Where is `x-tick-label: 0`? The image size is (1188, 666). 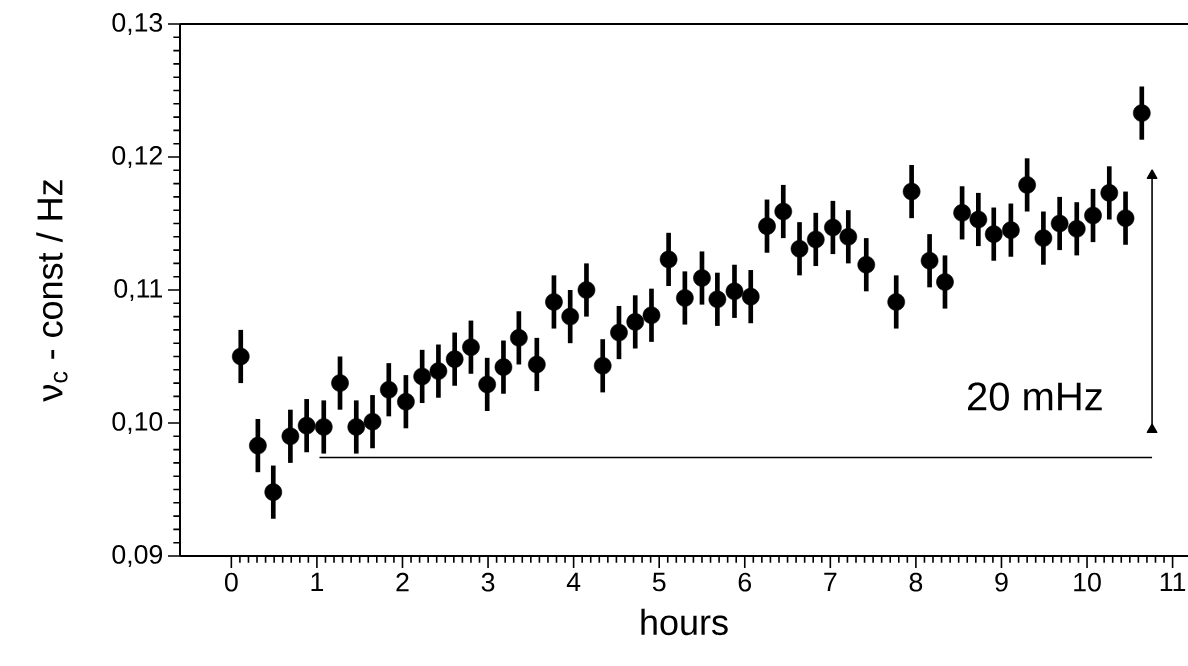
x-tick-label: 0 is located at coordinates (231, 582).